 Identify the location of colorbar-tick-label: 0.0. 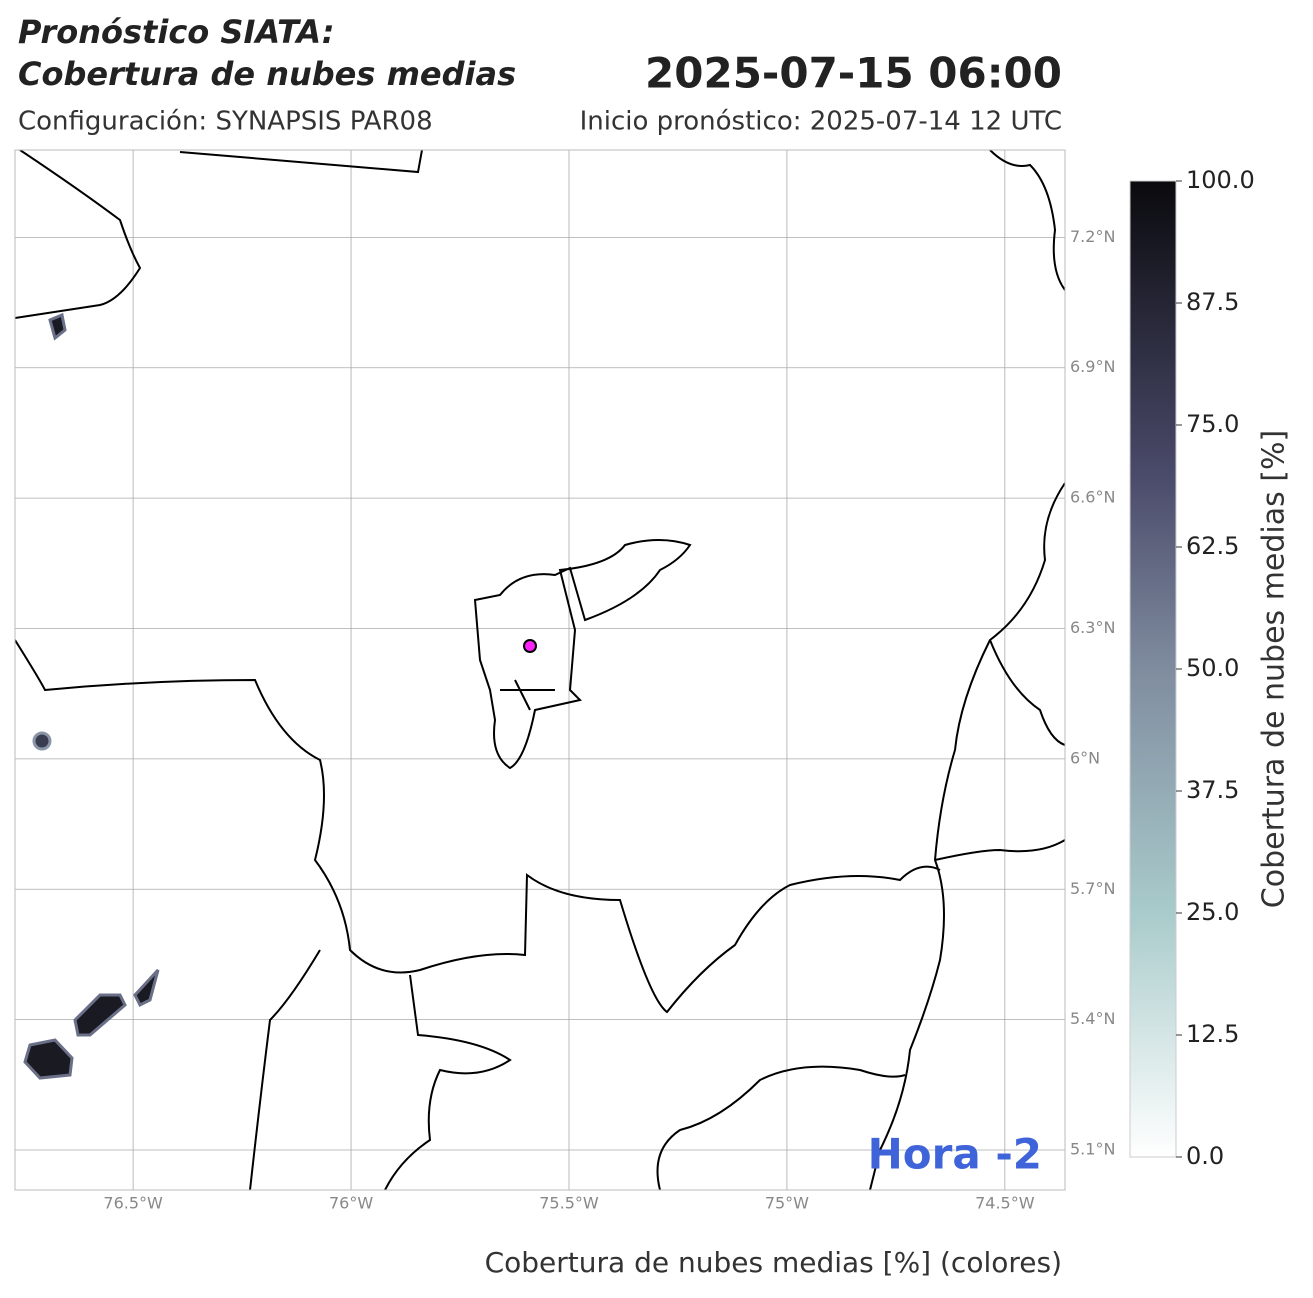
(1205, 1156).